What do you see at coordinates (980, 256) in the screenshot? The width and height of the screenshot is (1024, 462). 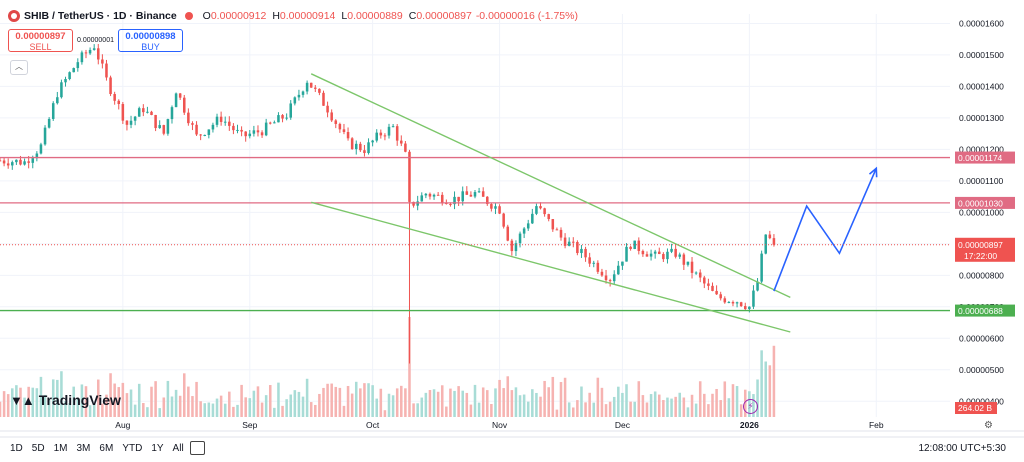 I see `candle-countdown: 17:22:00` at bounding box center [980, 256].